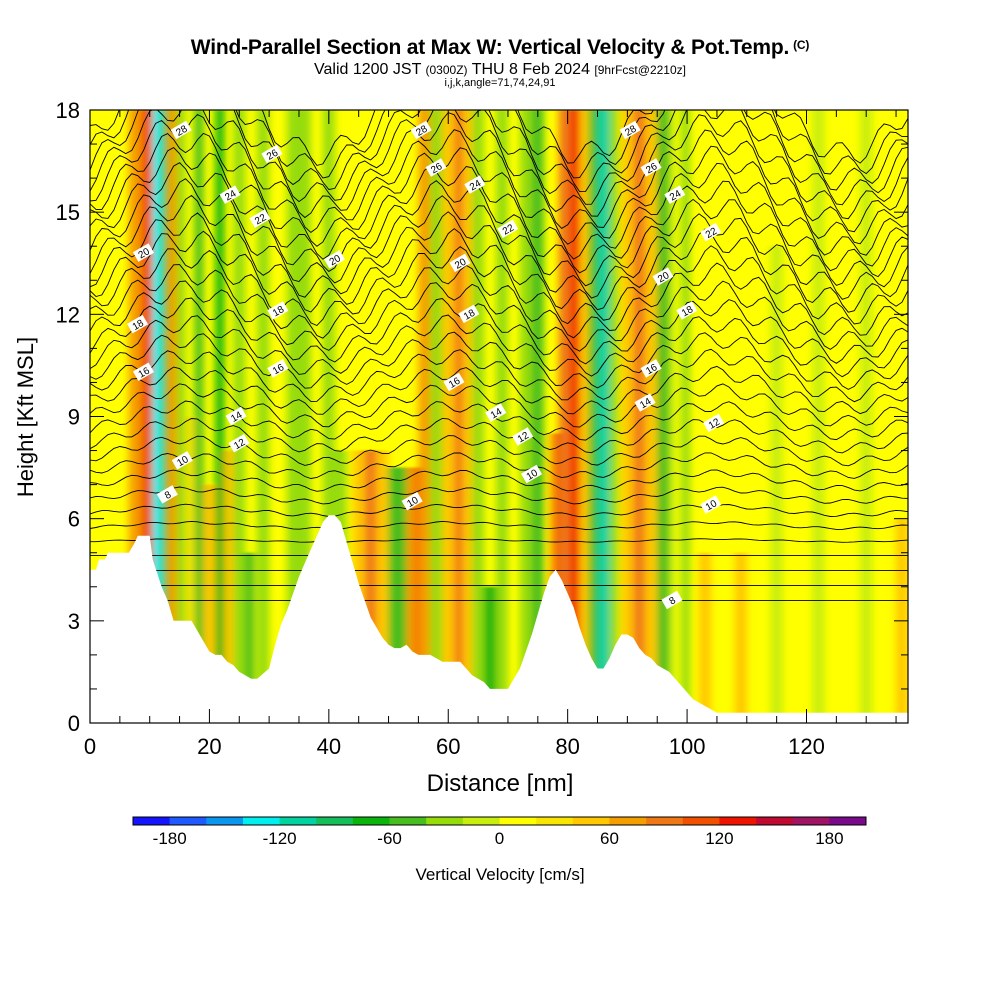 The image size is (1000, 1000). What do you see at coordinates (239, 443) in the screenshot?
I see `theta-label: 12` at bounding box center [239, 443].